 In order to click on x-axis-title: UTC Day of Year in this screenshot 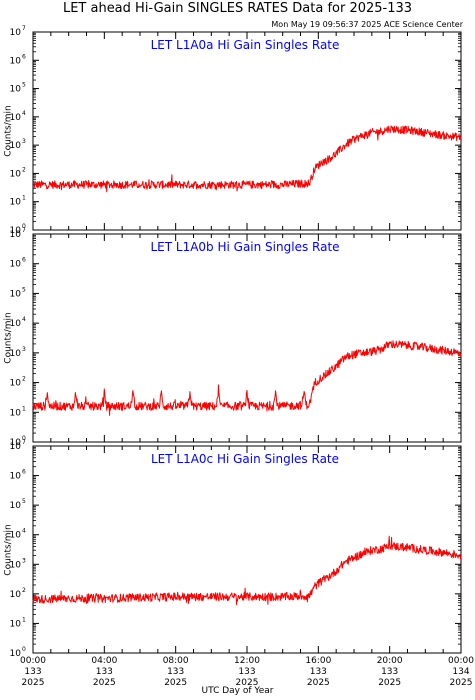, I will do `click(237, 691)`.